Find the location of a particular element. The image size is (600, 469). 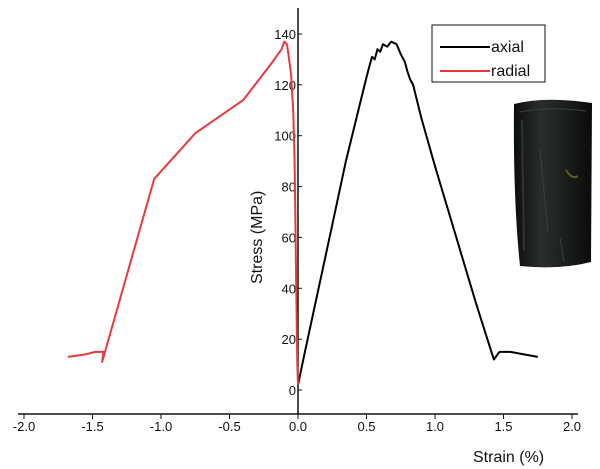

x-tick-label: 2.0 is located at coordinates (572, 426).